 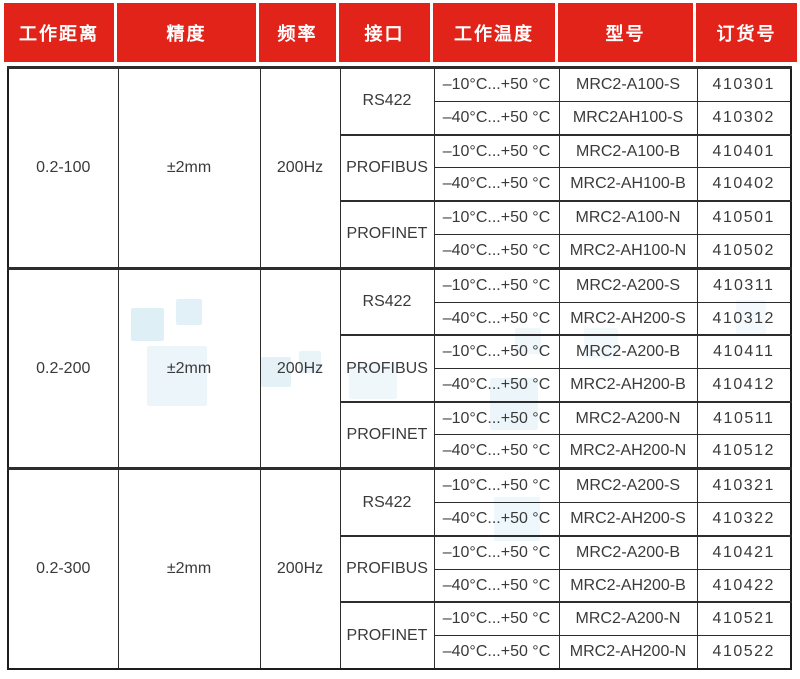 What do you see at coordinates (386, 32) in the screenshot?
I see `column-header-interface: 接口` at bounding box center [386, 32].